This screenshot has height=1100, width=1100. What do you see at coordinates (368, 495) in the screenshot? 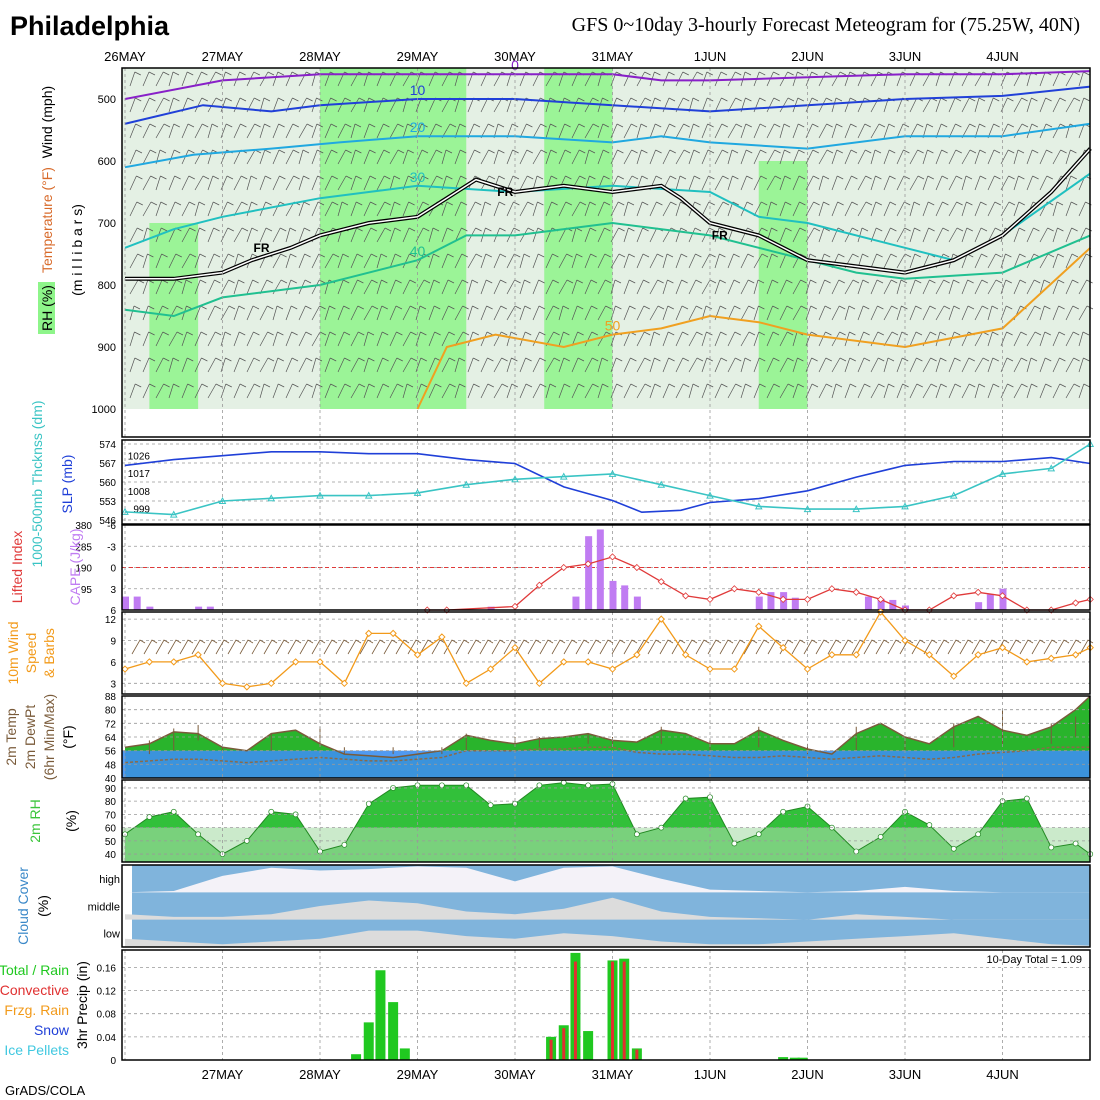
I see `thickness-point` at bounding box center [368, 495].